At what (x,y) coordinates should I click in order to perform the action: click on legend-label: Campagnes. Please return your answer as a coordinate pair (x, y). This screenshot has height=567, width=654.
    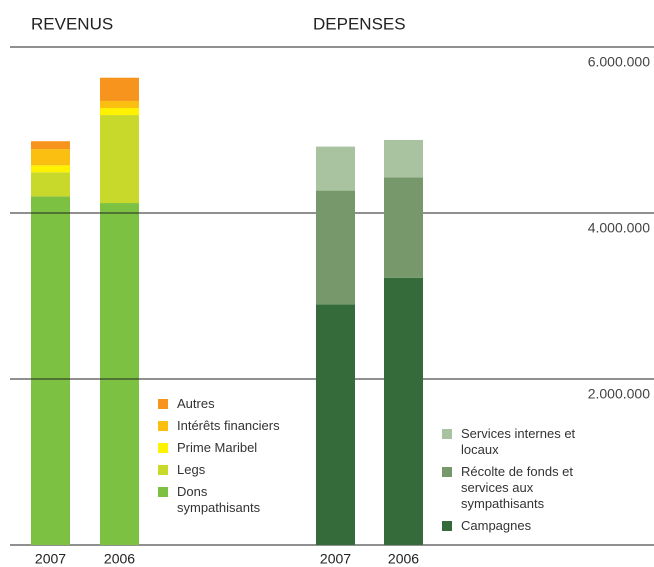
    Looking at the image, I should click on (496, 525).